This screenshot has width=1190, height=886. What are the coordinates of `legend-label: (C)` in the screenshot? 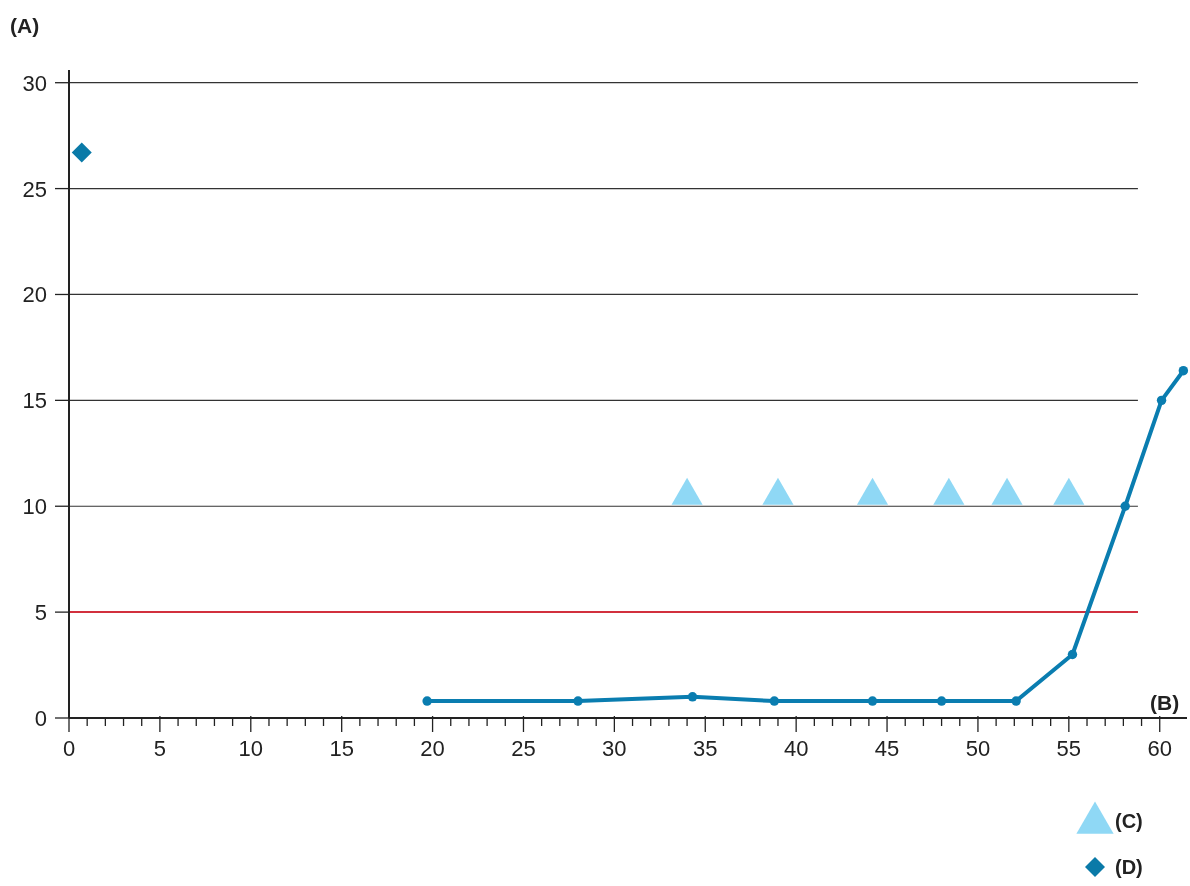 It's located at (1129, 821).